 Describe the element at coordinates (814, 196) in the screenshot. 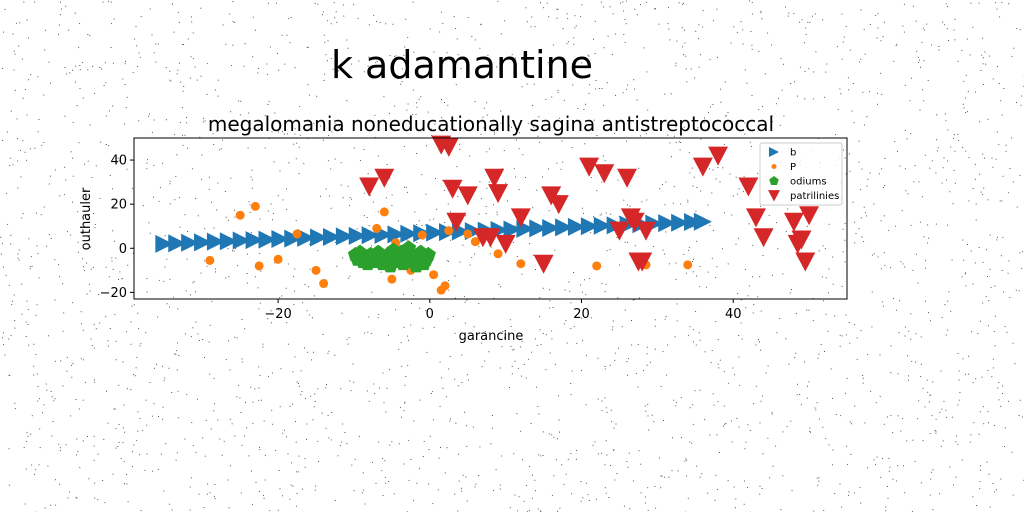

I see `legend-label: patrilinies` at that location.